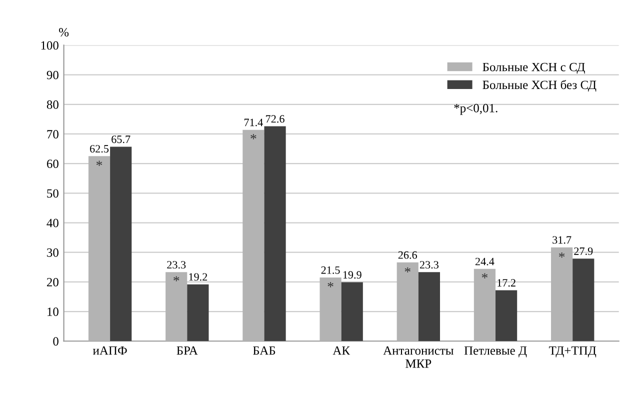 Image resolution: width=638 pixels, height=411 pixels. Describe the element at coordinates (572, 352) in the screenshot. I see `x-tick-label: ТД+ТПД` at that location.